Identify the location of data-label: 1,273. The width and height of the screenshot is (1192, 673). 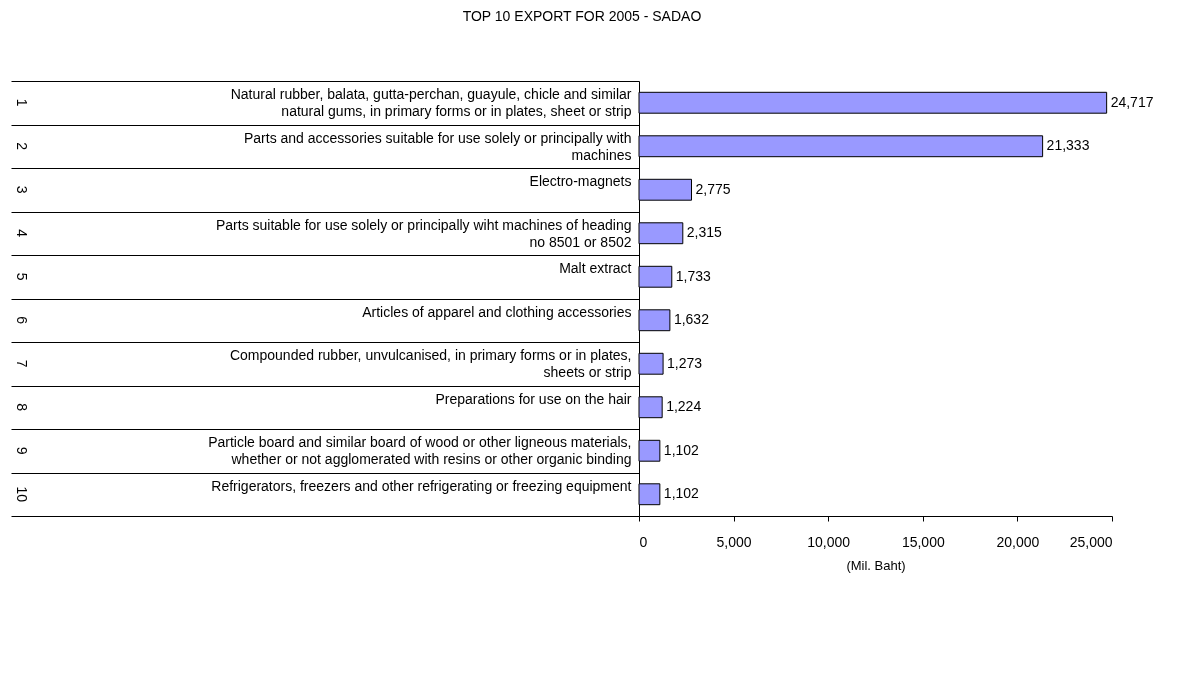
(685, 362).